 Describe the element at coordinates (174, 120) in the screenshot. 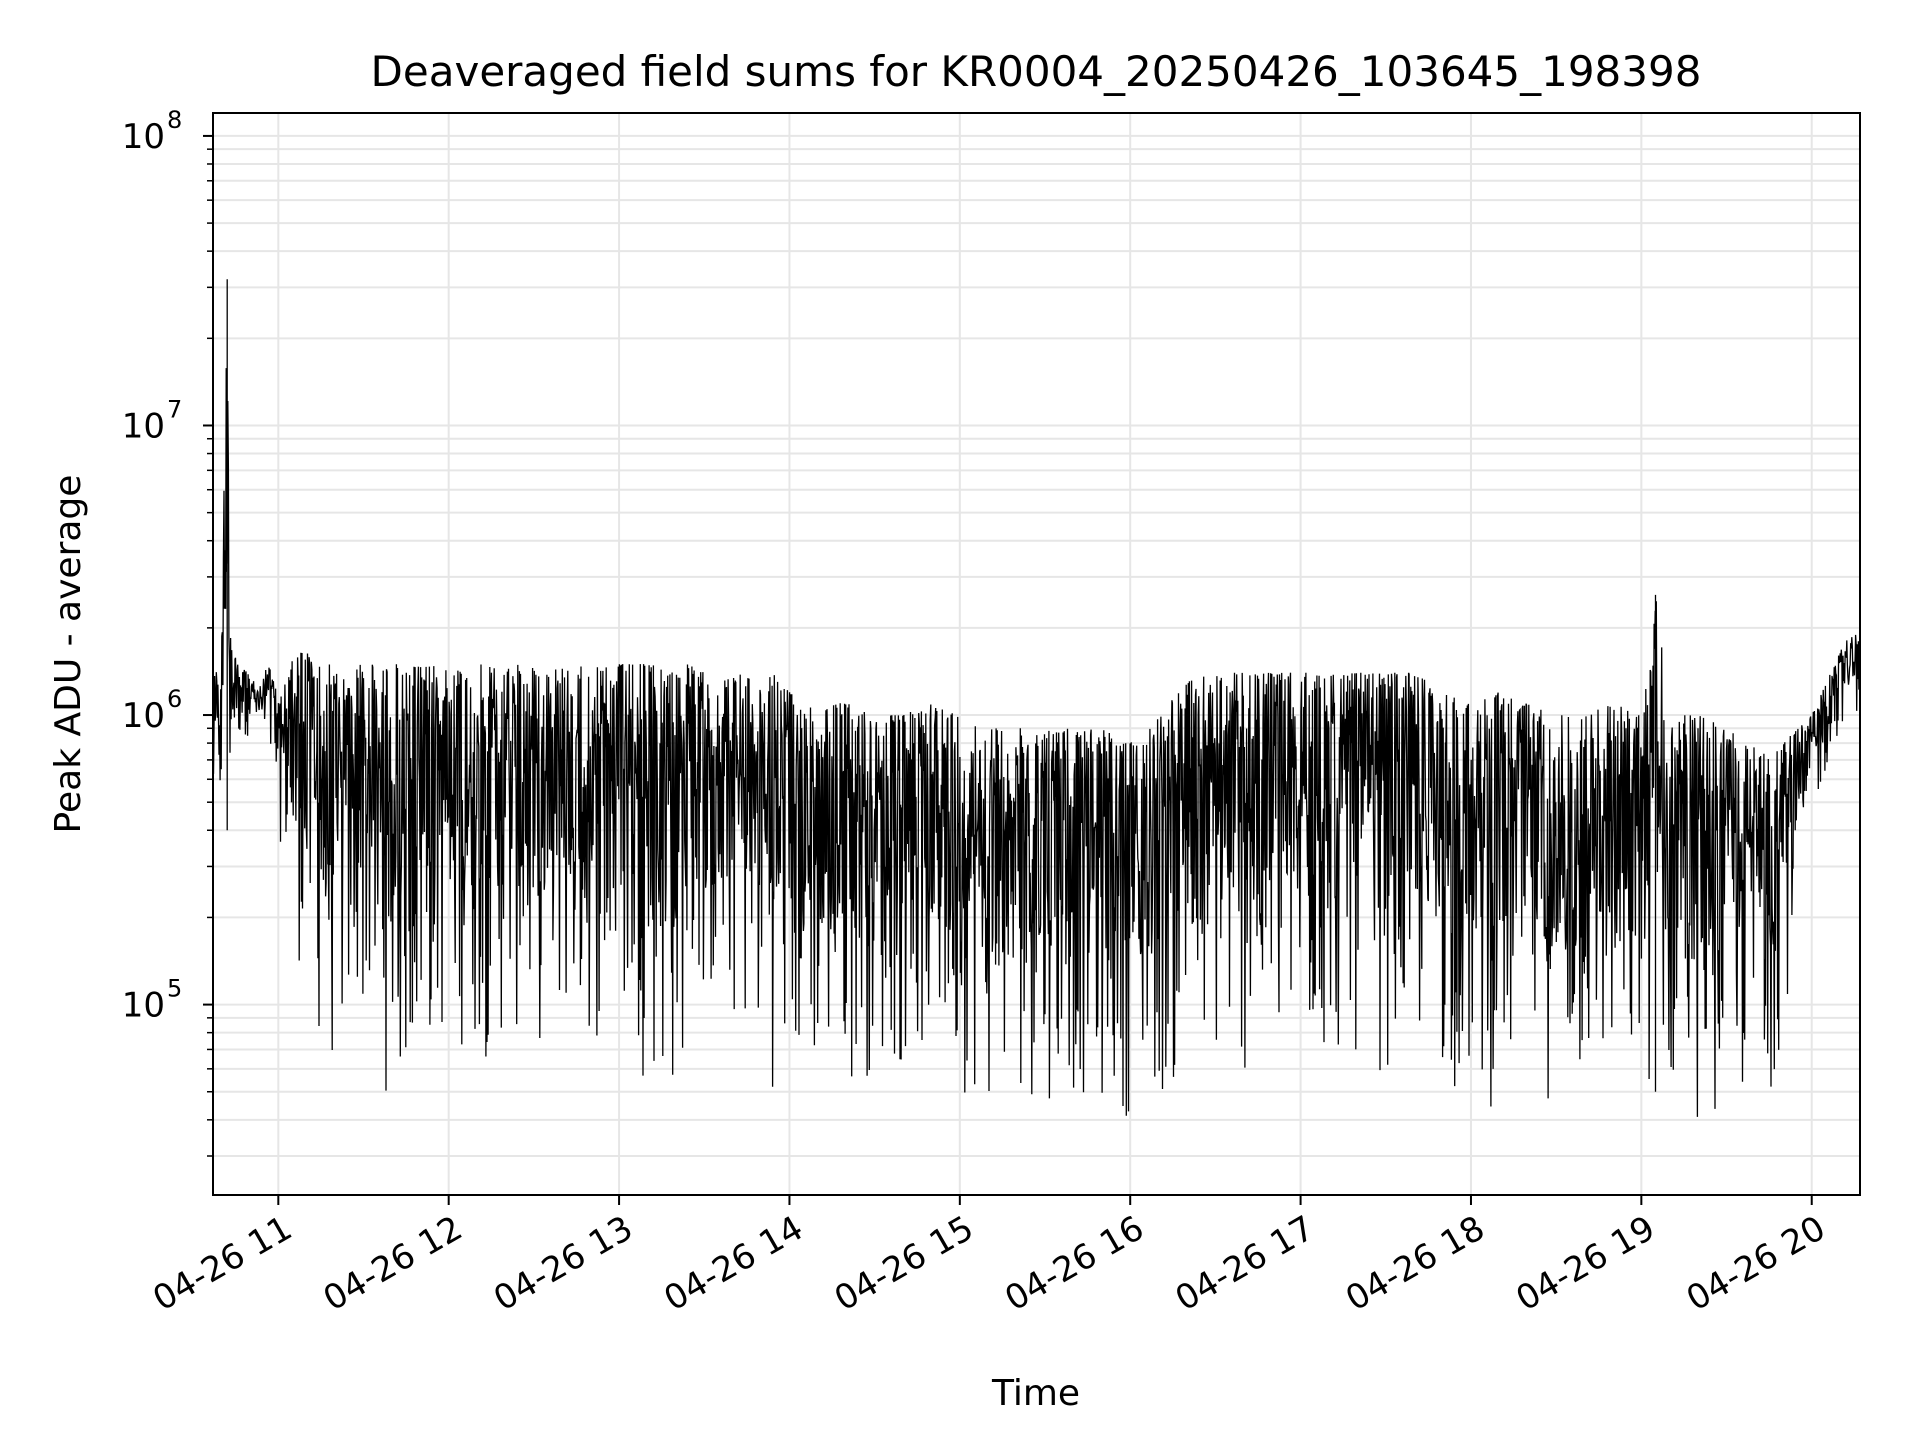

I see `y-tick-exponent: 8` at that location.